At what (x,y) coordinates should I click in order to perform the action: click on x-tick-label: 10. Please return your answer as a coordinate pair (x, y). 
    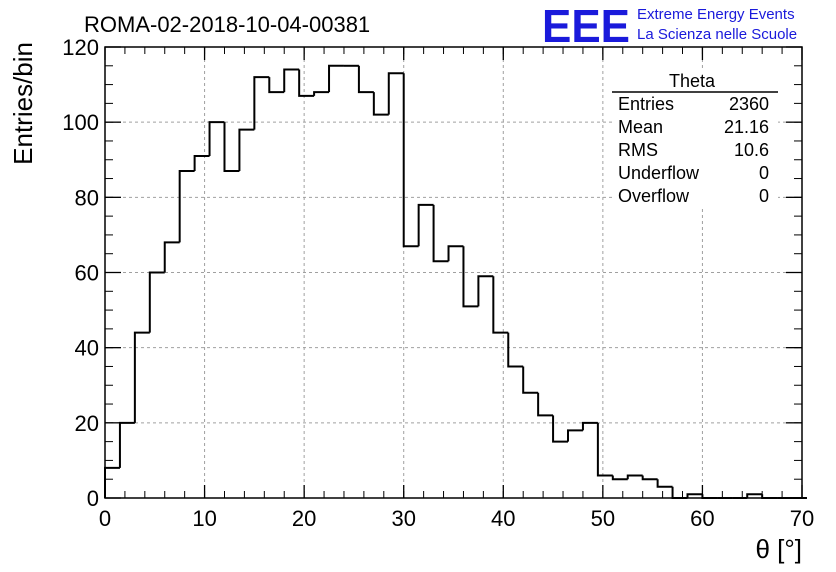
    Looking at the image, I should click on (204, 518).